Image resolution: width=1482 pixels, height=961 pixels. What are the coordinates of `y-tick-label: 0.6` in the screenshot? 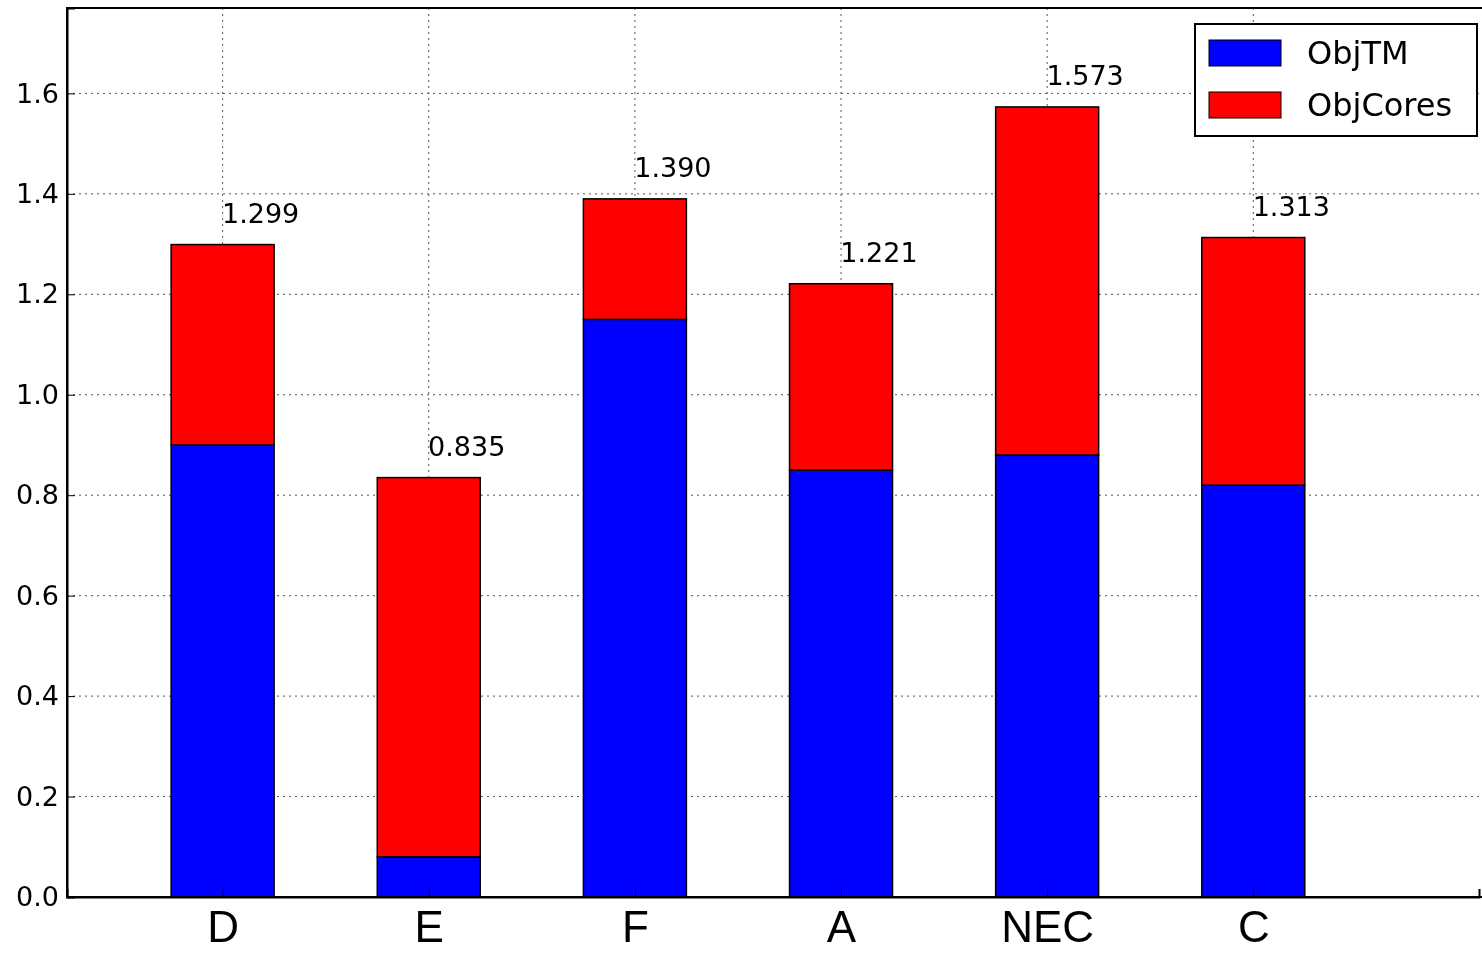 It's located at (37, 595).